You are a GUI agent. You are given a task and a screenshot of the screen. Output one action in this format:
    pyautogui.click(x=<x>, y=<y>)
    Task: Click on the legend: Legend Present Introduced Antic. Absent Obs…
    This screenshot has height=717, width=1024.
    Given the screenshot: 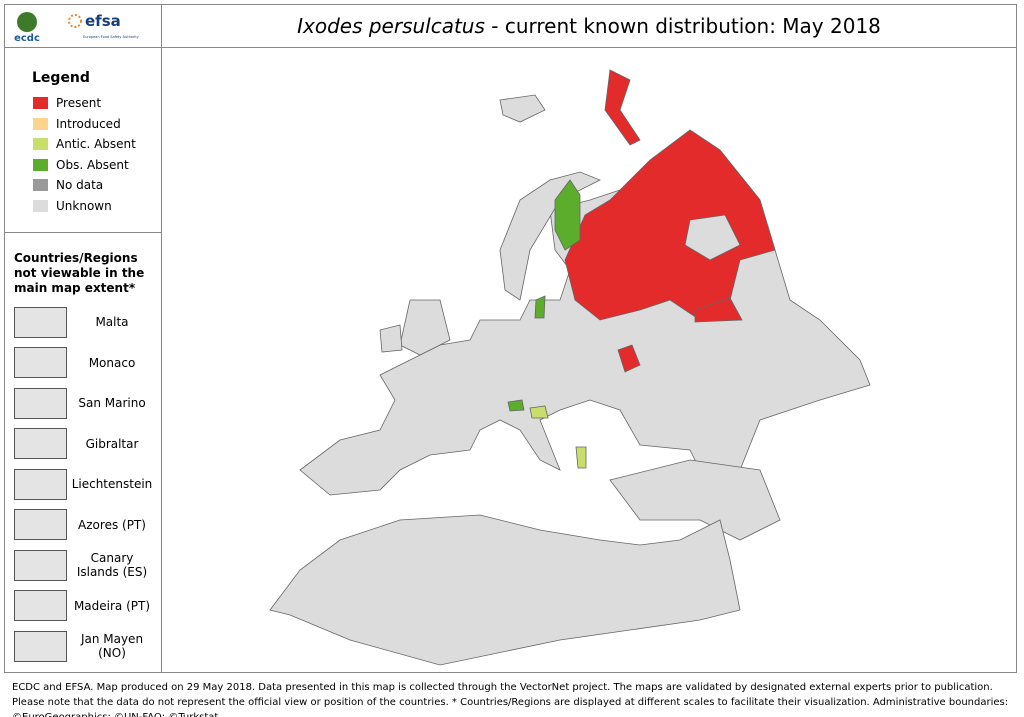 What is the action you would take?
    pyautogui.click(x=83, y=140)
    